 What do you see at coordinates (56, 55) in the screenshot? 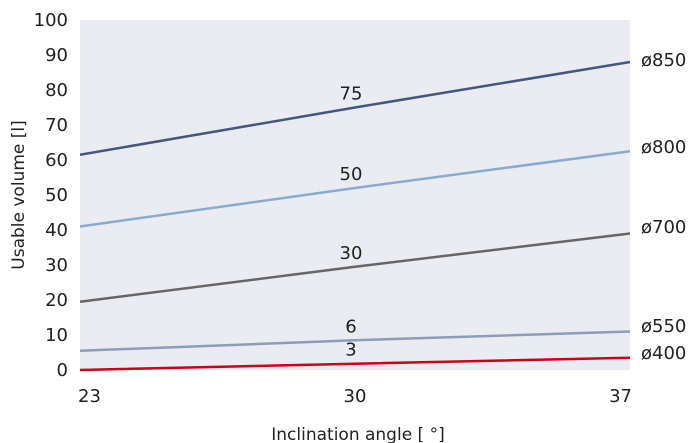
I see `y-tick-label: 90` at bounding box center [56, 55].